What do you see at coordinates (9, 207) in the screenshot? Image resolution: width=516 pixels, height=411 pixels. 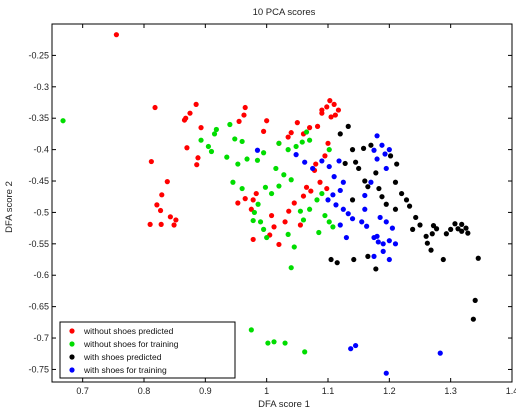 I see `y-axis-title: DFA score 2` at bounding box center [9, 207].